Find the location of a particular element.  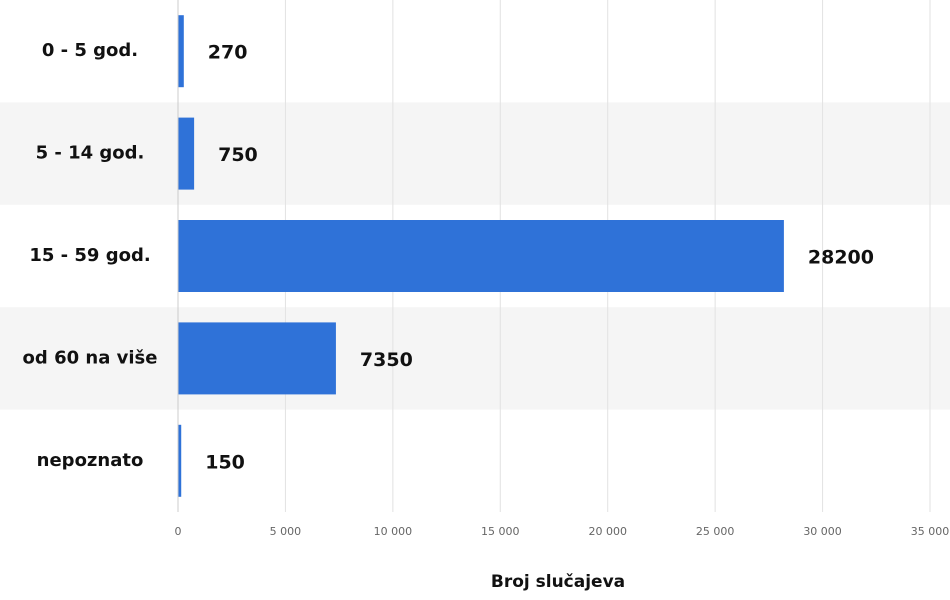

y-tick-label: 15 - 59 god. is located at coordinates (89, 255).